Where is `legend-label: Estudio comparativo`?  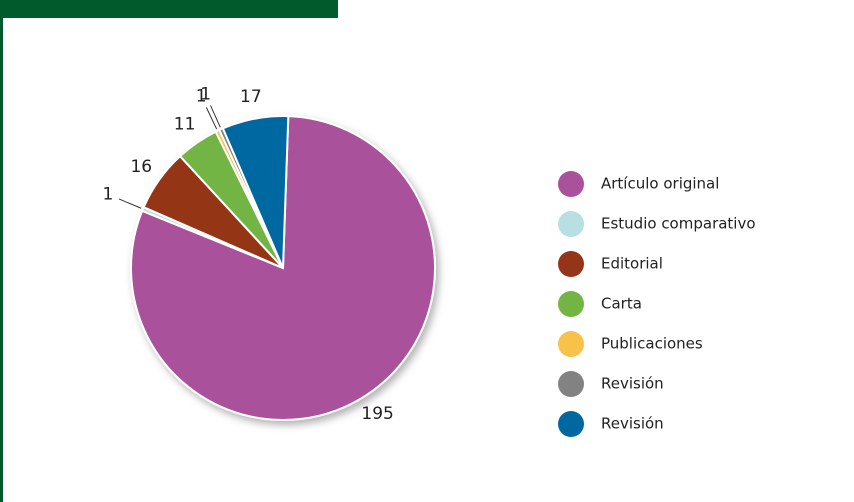 legend-label: Estudio comparativo is located at coordinates (678, 224).